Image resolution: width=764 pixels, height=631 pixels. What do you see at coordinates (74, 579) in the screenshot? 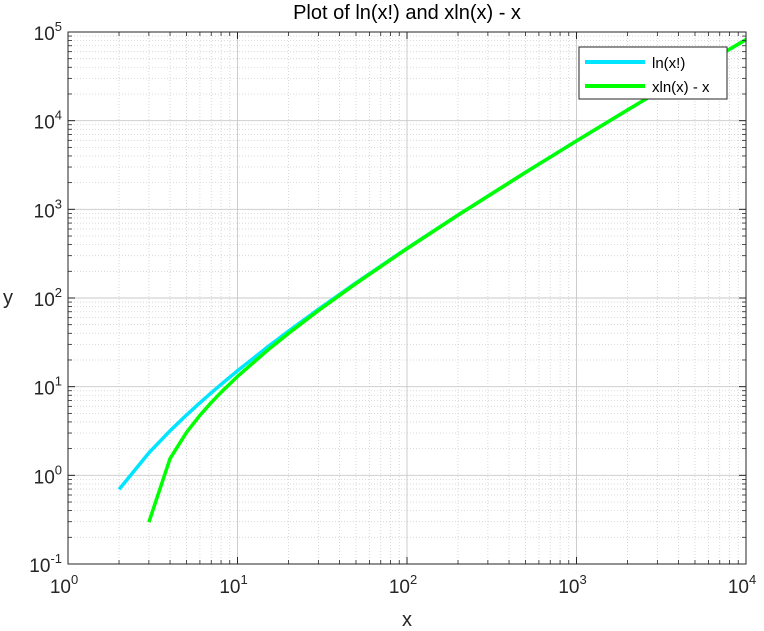
I see `x-tick-exponent: 0` at bounding box center [74, 579].